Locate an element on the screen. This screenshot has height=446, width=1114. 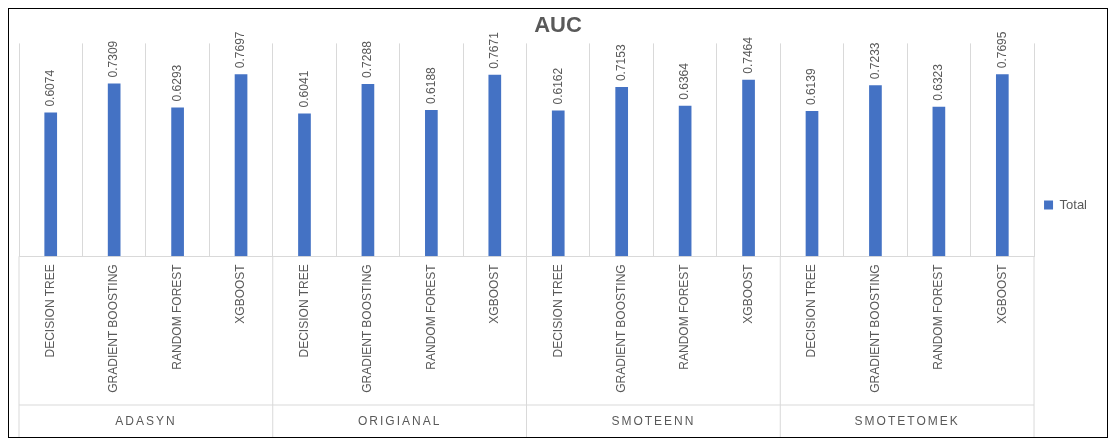
data-label: 0.7309 is located at coordinates (113, 59).